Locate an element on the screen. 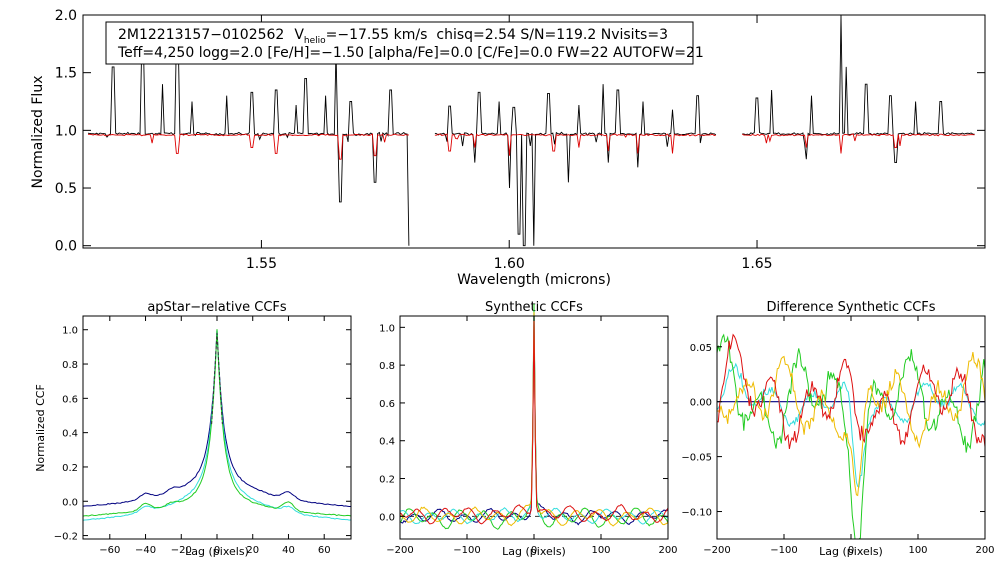 The image size is (1008, 576). y-tick-label: −0.05 is located at coordinates (696, 458).